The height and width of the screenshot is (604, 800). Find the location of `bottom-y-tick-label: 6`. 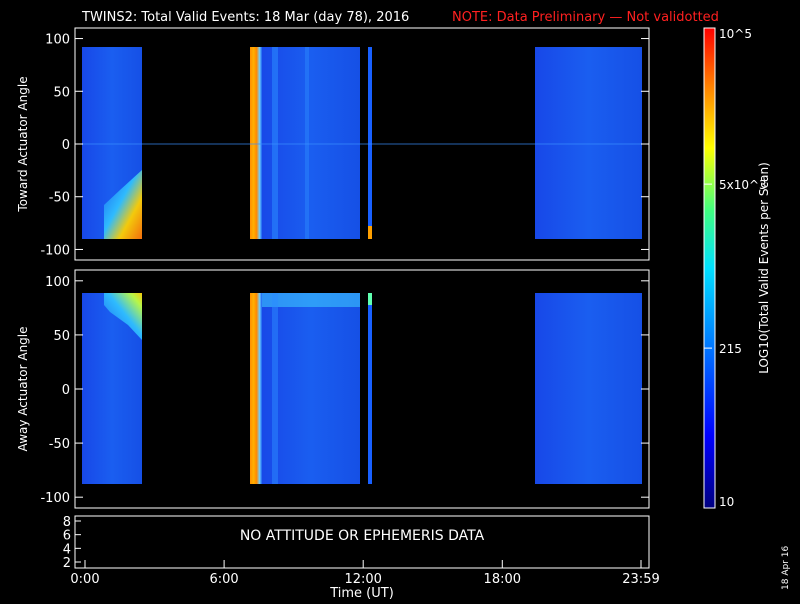

bottom-y-tick-label: 6 is located at coordinates (67, 536).